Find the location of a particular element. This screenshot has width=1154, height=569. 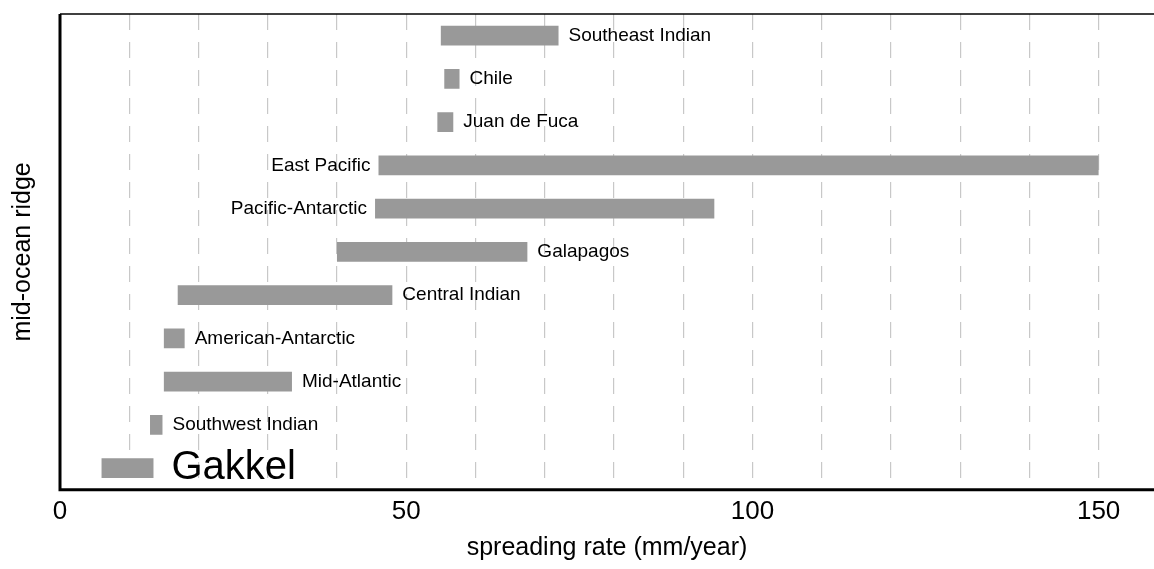

x-tick-label: 100 is located at coordinates (752, 509).